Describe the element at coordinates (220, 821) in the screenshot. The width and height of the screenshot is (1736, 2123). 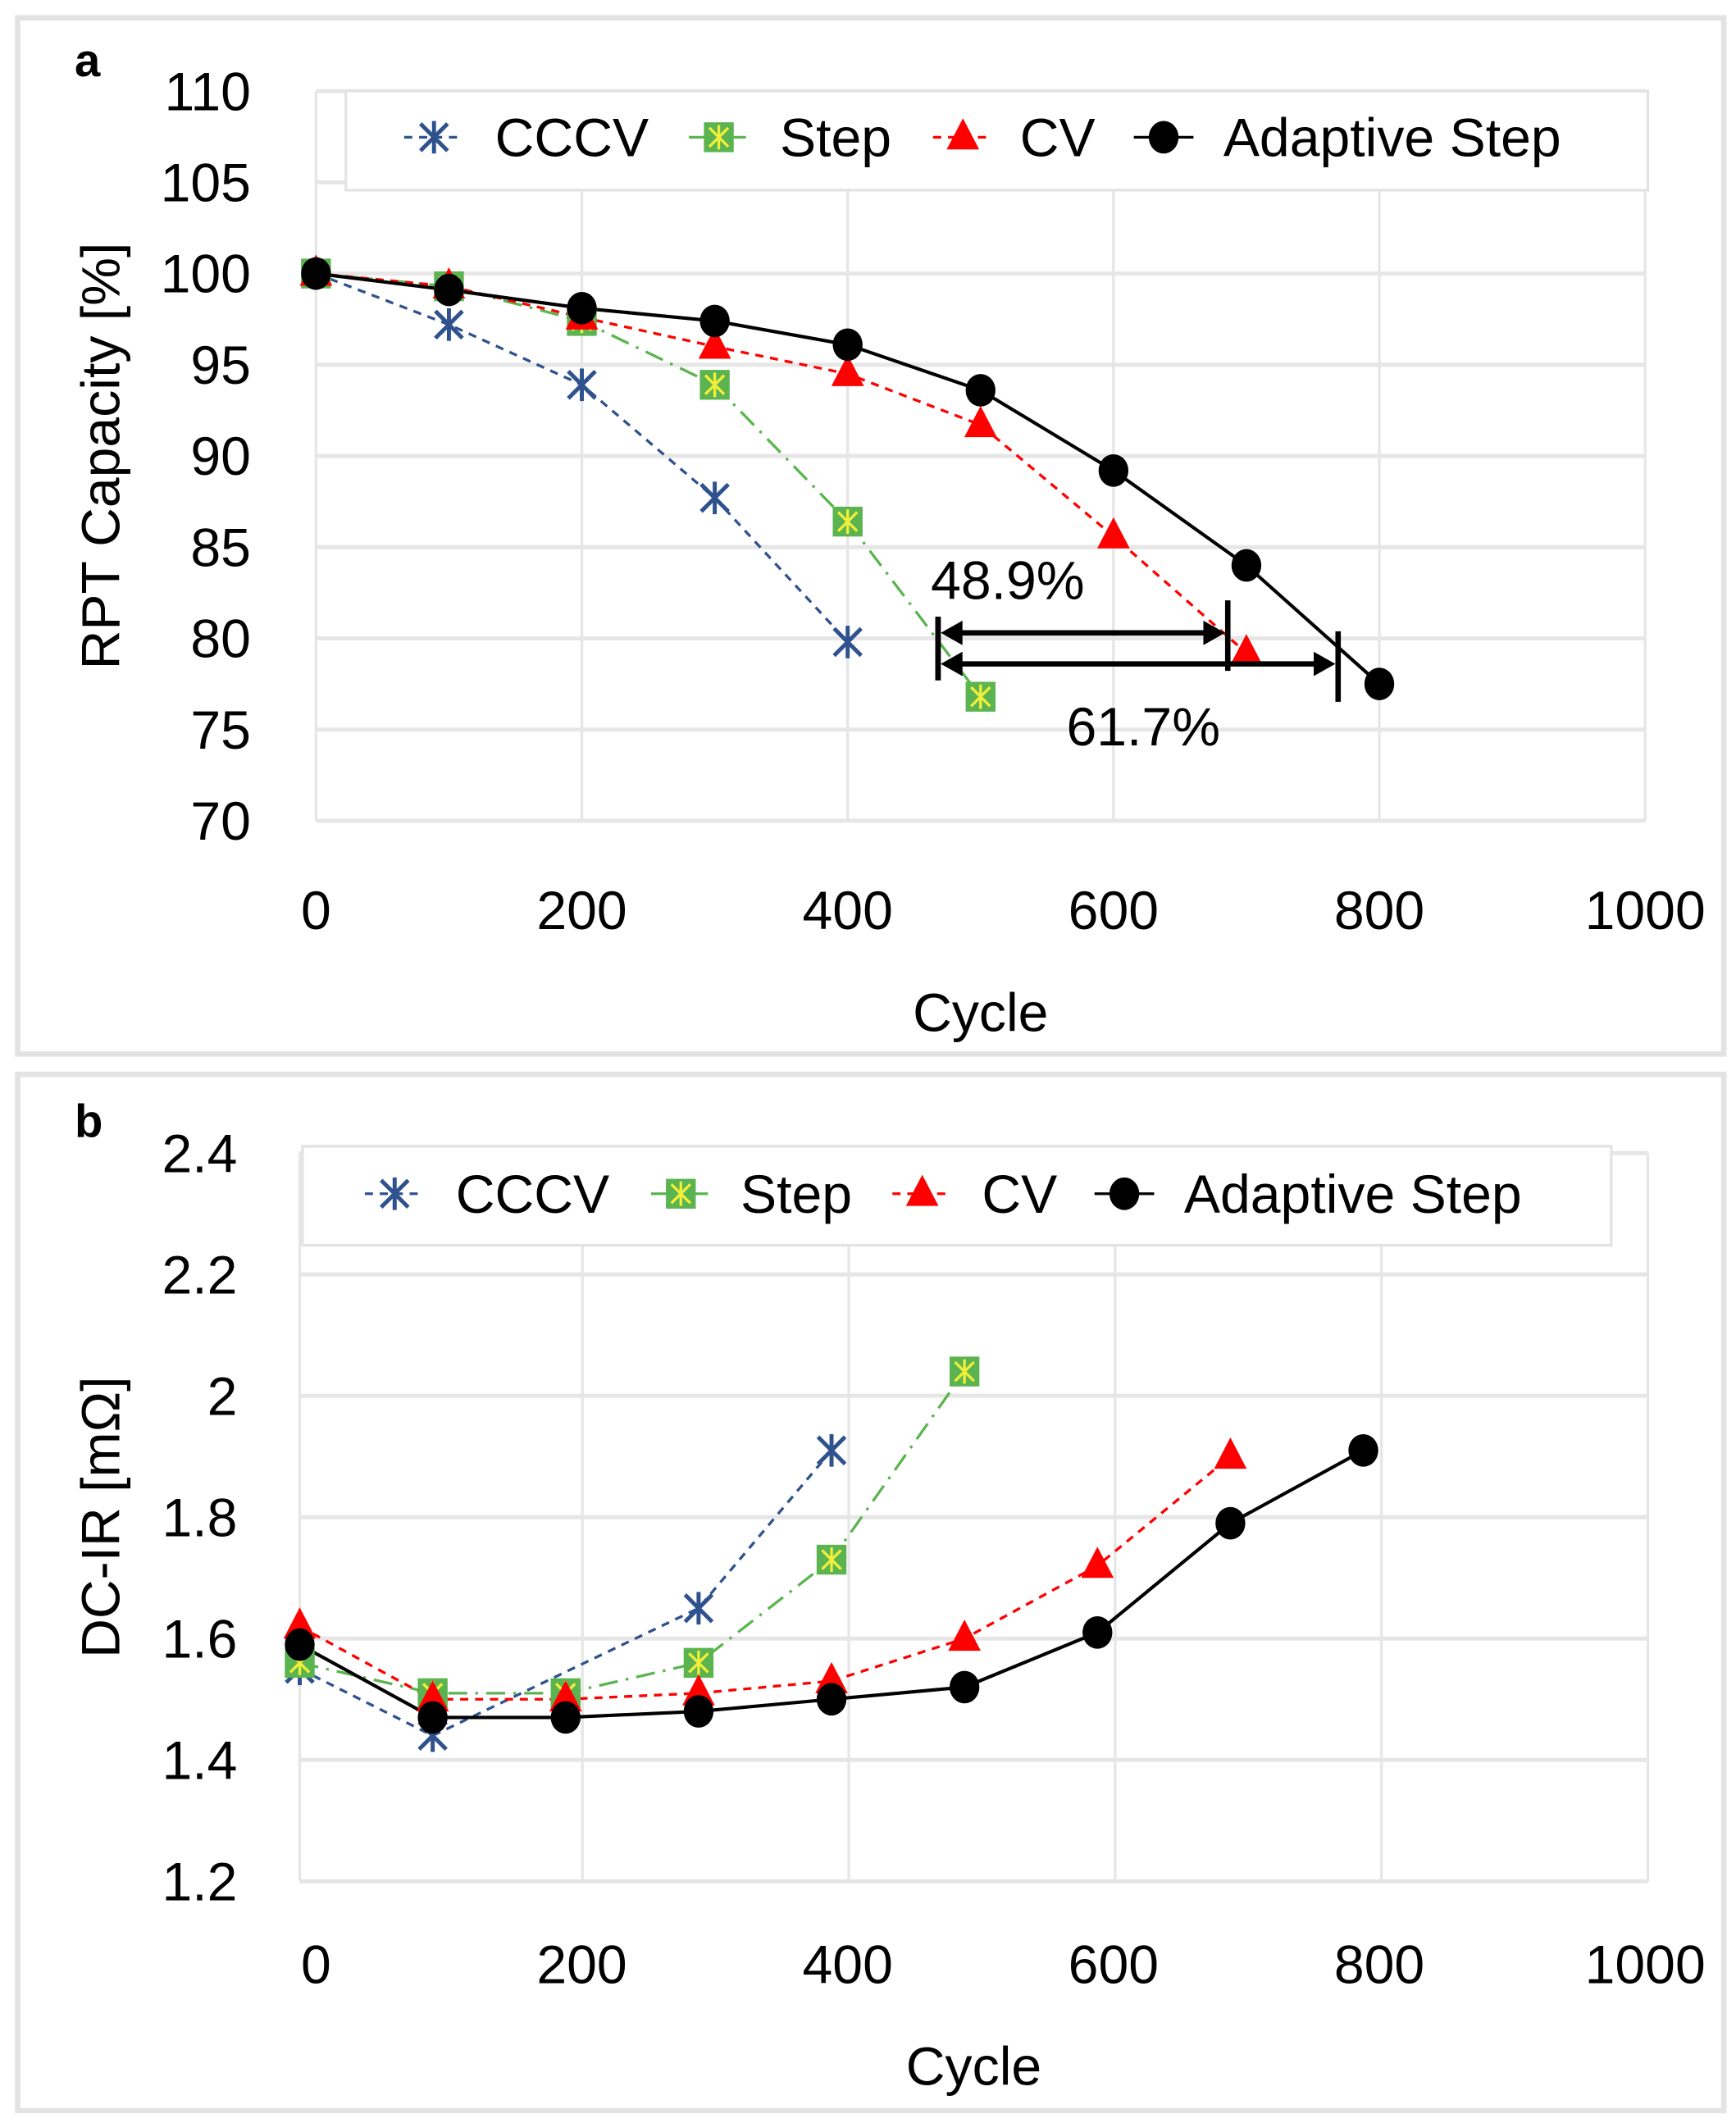
I see `y-tick-label: 70` at that location.